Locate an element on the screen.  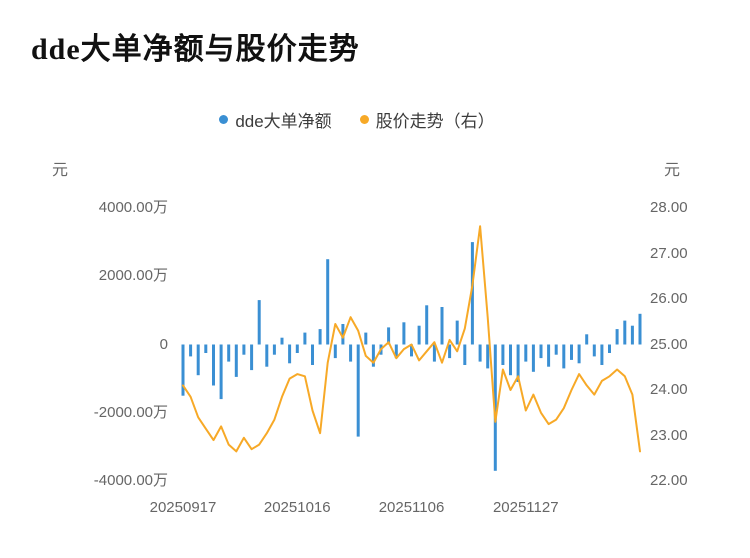
right-axis-tick-label: 25.00 is located at coordinates (669, 344).